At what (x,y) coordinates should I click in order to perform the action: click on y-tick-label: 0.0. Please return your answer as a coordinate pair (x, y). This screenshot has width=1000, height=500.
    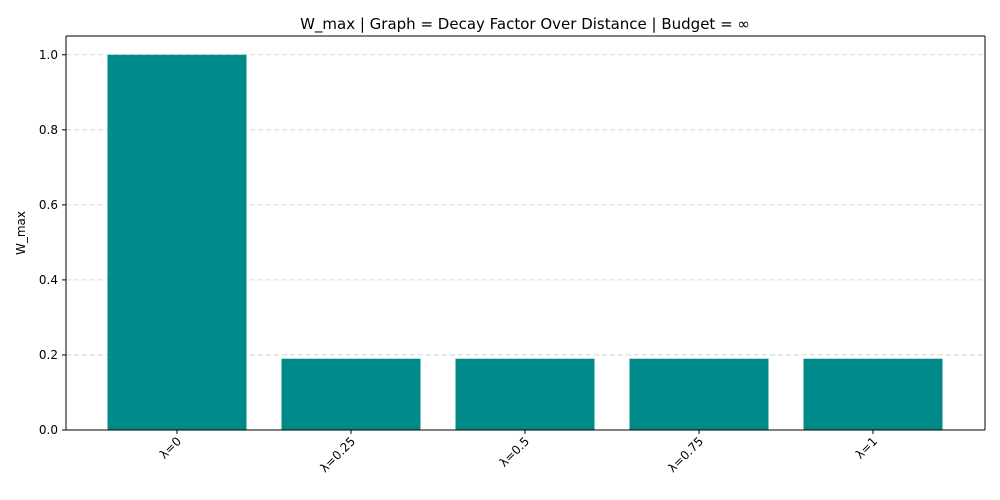
    Looking at the image, I should click on (48, 430).